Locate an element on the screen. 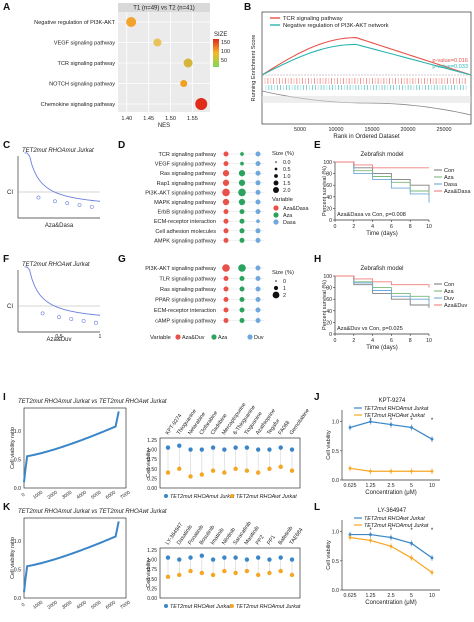 The width and height of the screenshot is (474, 622). x-tick-label: 6 is located at coordinates (391, 341).